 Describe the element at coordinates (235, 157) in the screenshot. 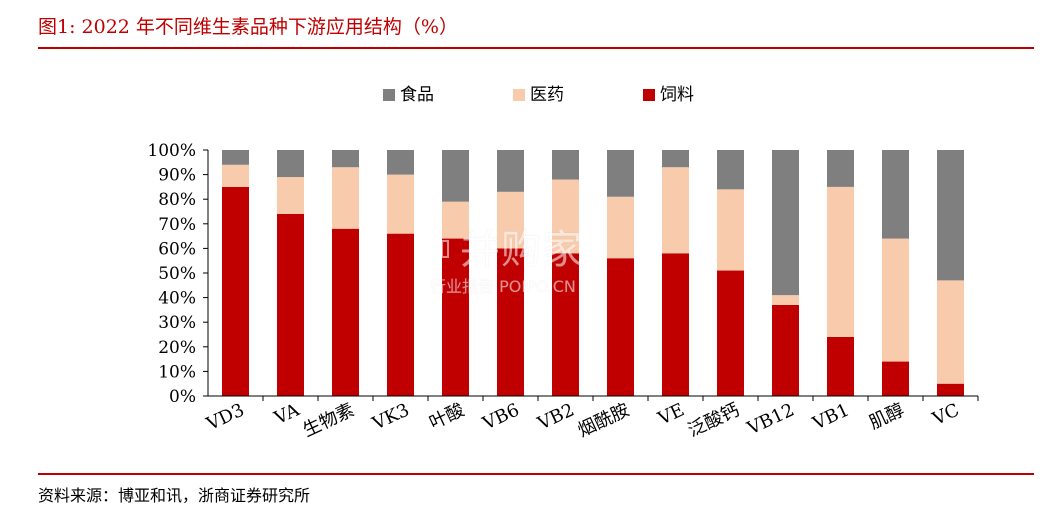

I see `bar-segment-食品-VD3` at that location.